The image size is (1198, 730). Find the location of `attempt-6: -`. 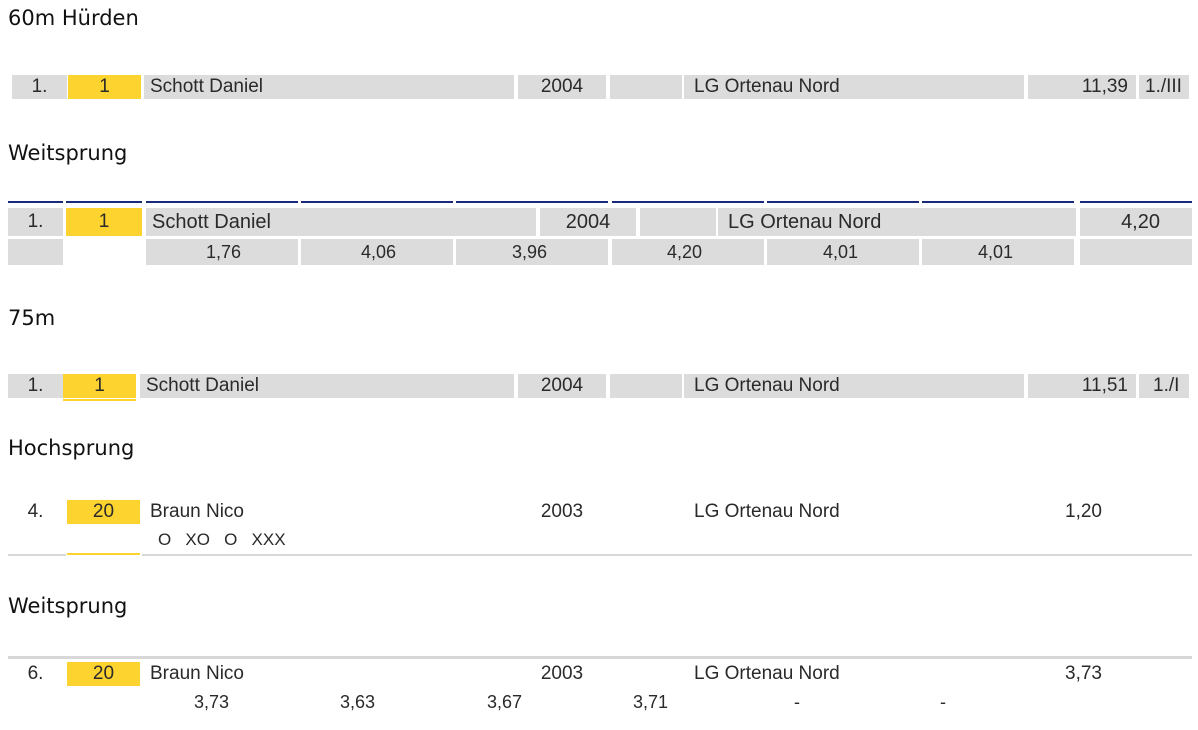

attempt-6: - is located at coordinates (943, 702).